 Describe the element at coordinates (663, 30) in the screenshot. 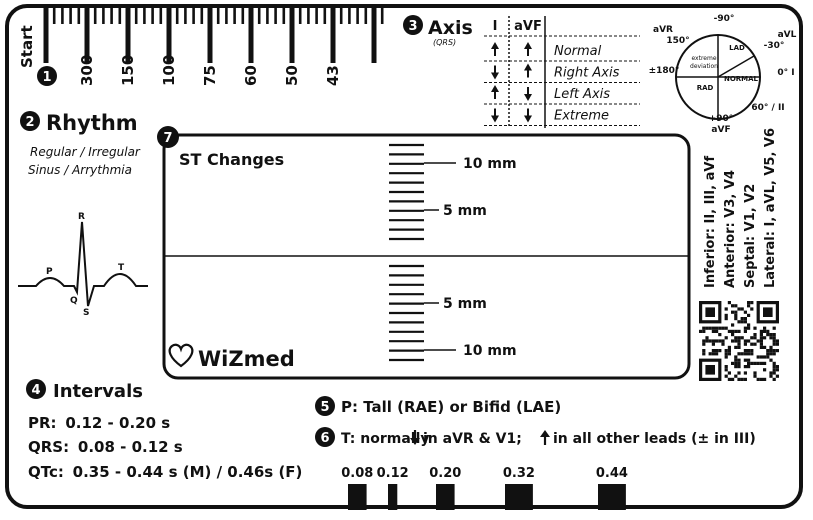

I see `wheel-avr: aVR` at that location.